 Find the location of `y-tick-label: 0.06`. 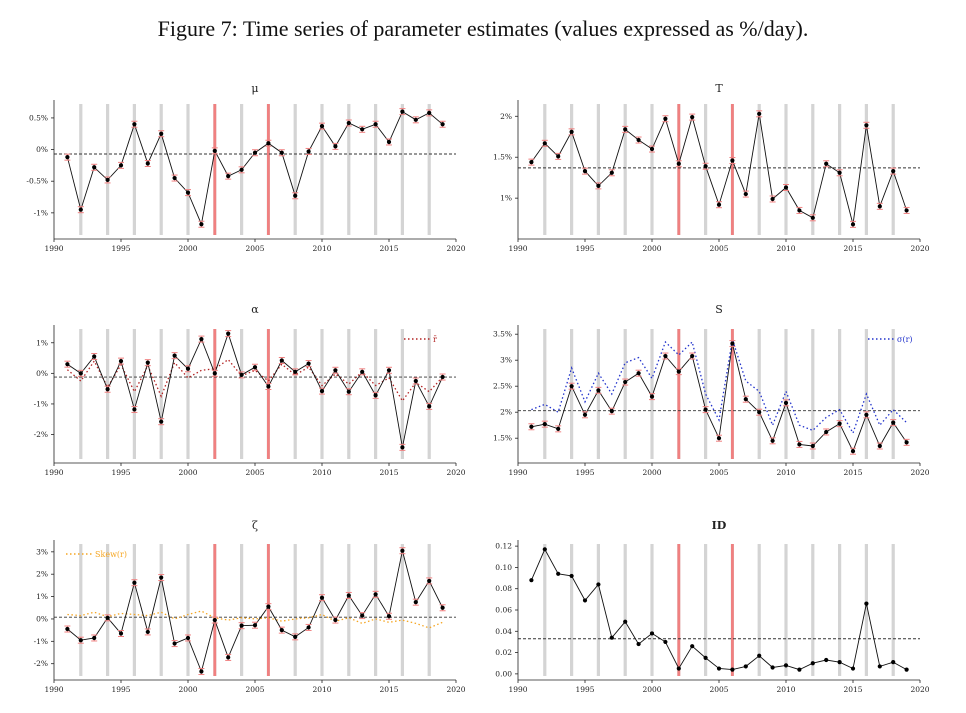

y-tick-label: 0.06 is located at coordinates (503, 610).